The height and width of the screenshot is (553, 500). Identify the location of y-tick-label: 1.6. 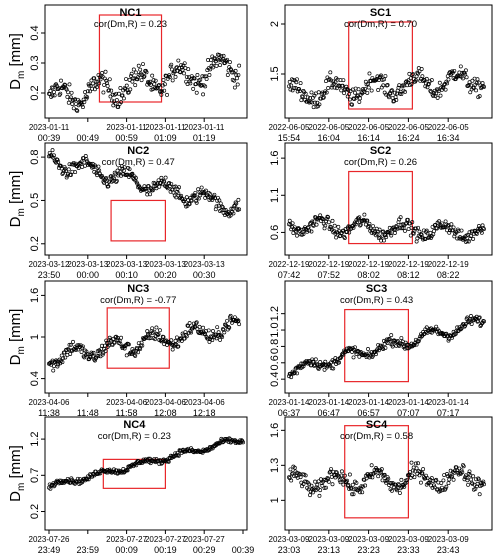
(35, 295).